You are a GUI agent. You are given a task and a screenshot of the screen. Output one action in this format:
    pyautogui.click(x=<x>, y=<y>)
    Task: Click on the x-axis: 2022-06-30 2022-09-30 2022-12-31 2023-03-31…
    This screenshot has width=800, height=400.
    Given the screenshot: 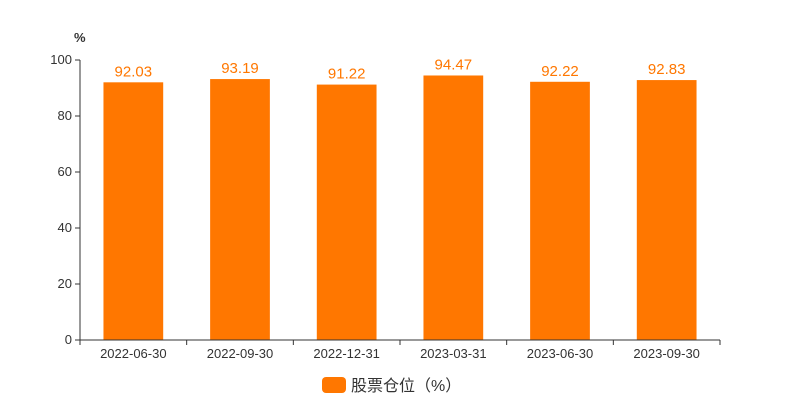 What is the action you would take?
    pyautogui.click(x=400, y=350)
    